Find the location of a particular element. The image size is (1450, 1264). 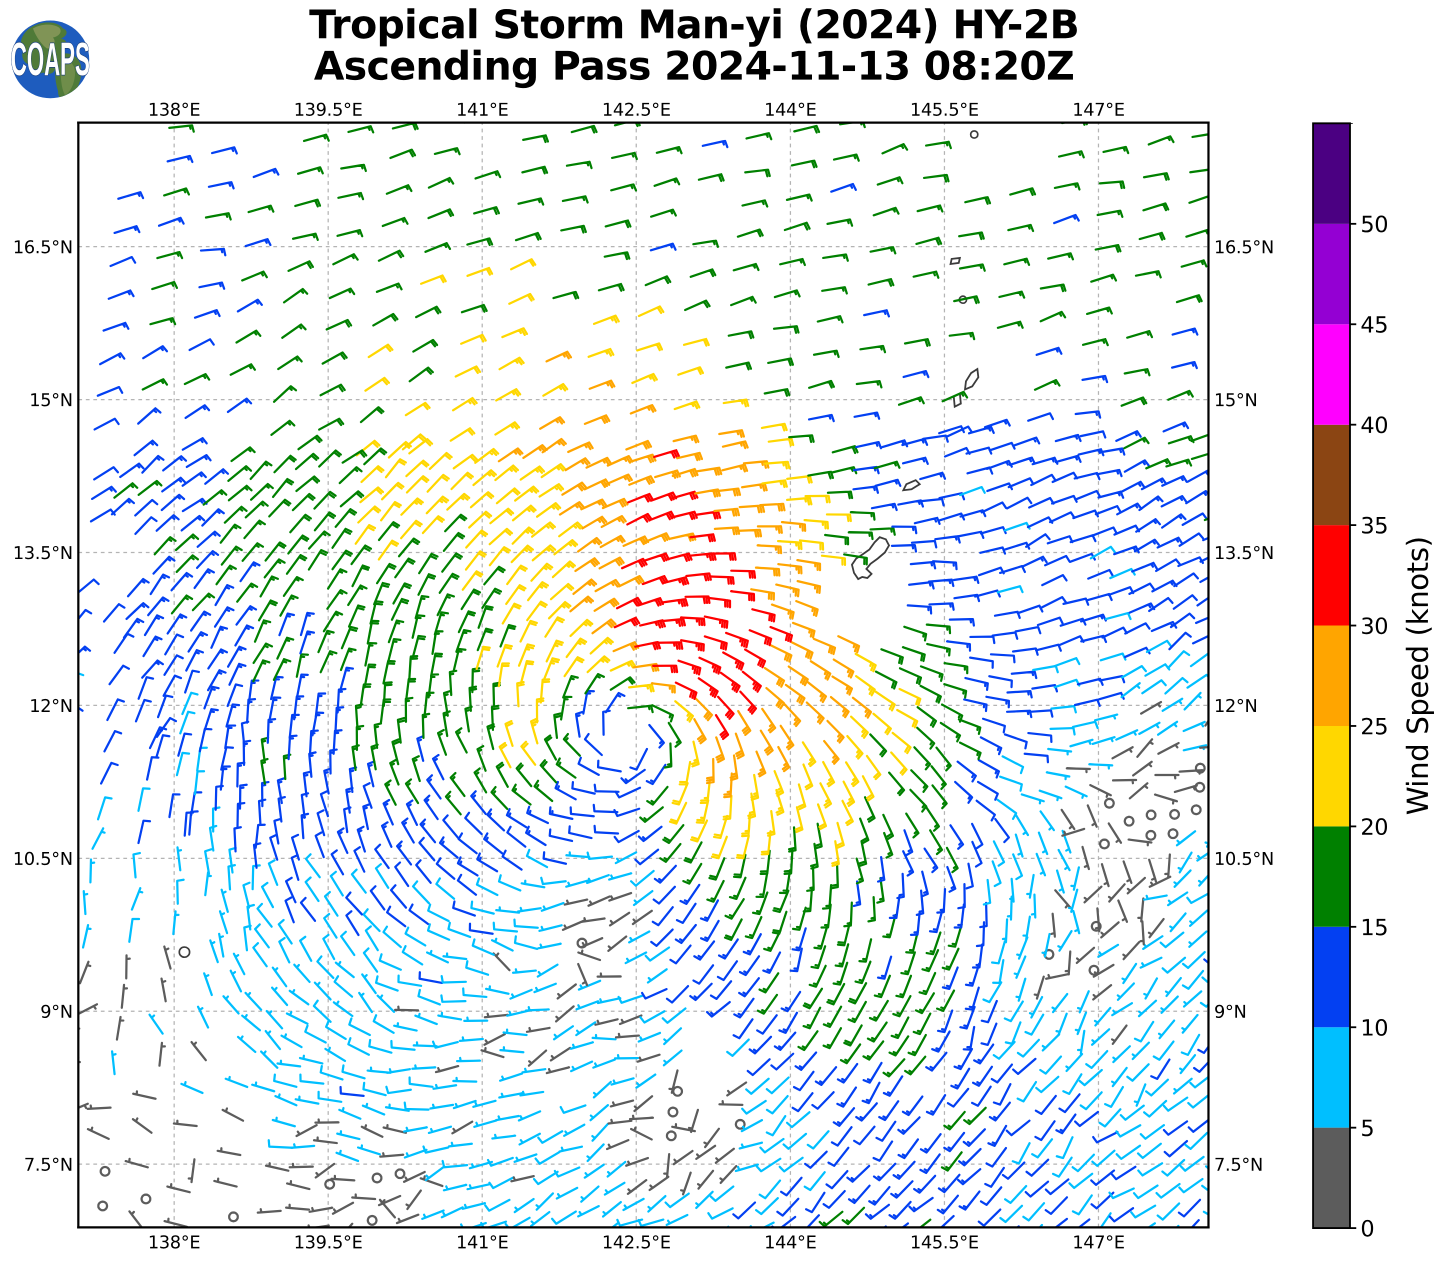

svg-text: COAPS is located at coordinates (50, 59).